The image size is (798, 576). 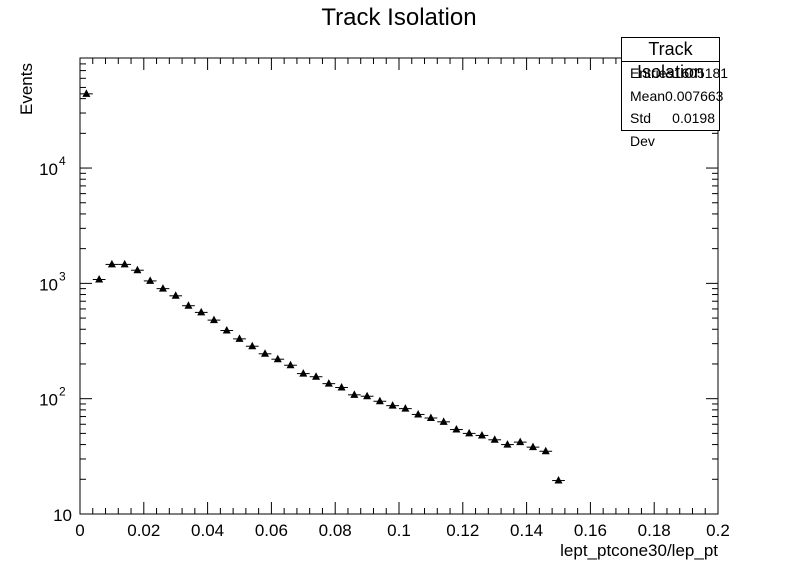 I want to click on stats-label: Std Dev, so click(x=642, y=129).